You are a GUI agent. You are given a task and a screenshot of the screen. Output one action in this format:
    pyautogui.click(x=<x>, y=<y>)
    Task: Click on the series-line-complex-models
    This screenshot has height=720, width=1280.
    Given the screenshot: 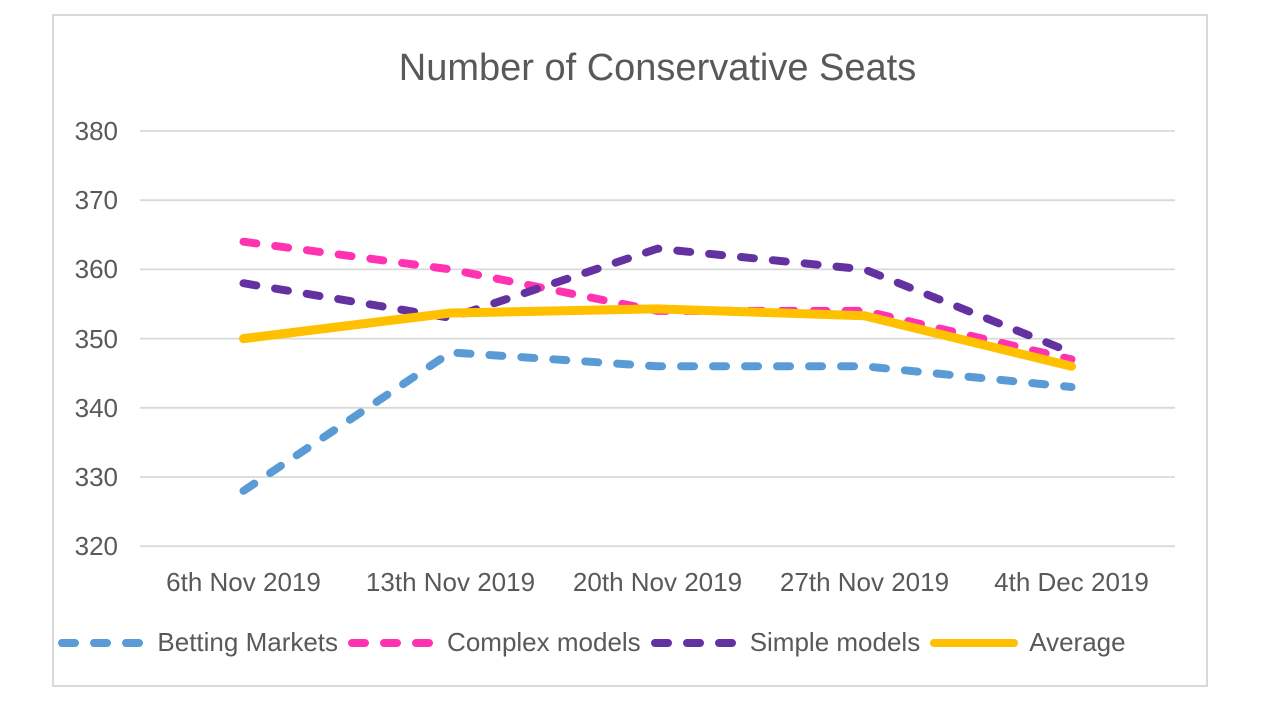 What is the action you would take?
    pyautogui.click(x=657, y=300)
    